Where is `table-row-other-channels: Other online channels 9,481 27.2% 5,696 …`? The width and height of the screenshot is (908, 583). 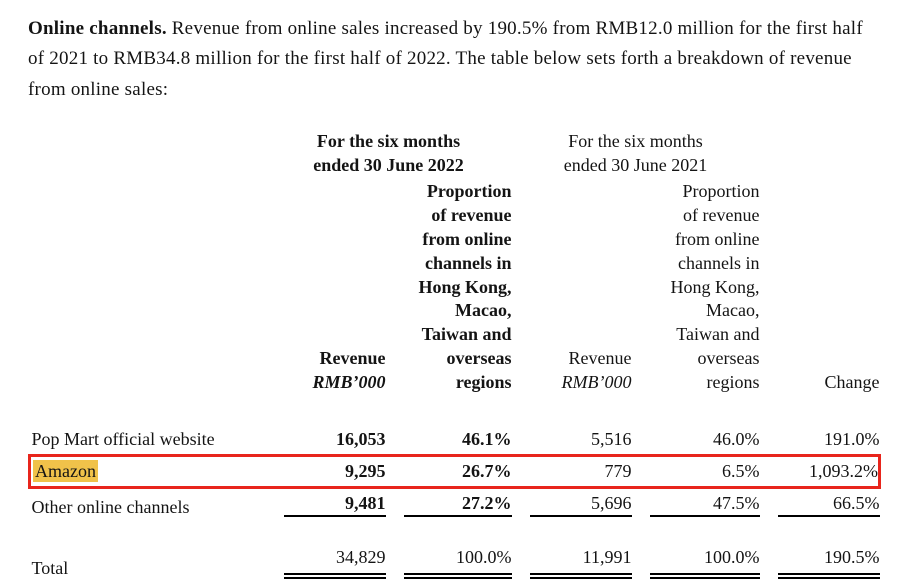
table-row-other-channels: Other online channels 9,481 27.2% 5,696 … is located at coordinates (455, 504).